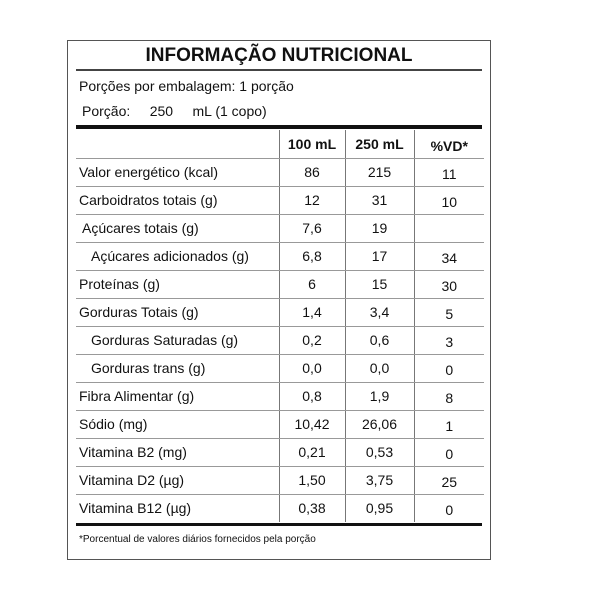 The image size is (600, 600). What do you see at coordinates (311, 256) in the screenshot?
I see `nutrient-value-v100: 6,8` at bounding box center [311, 256].